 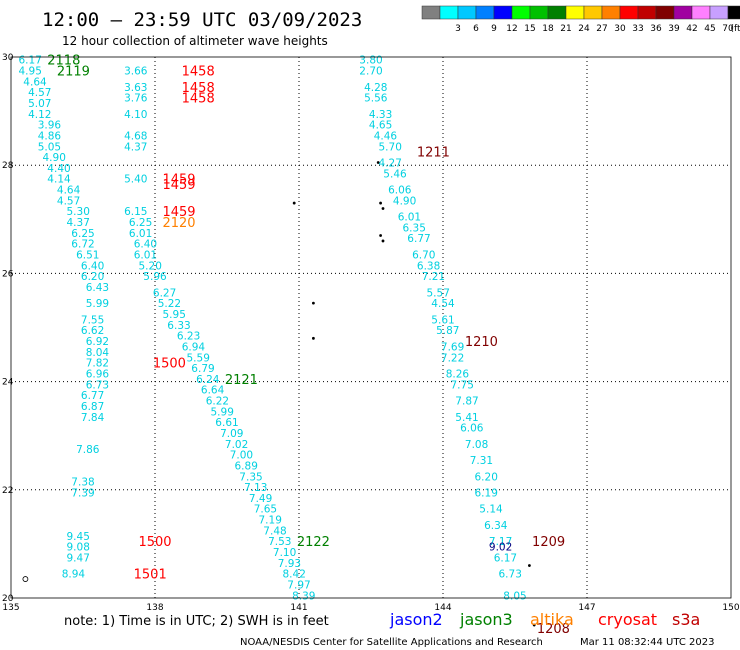 I want to click on wave-height-label: 7.75, so click(x=462, y=385).